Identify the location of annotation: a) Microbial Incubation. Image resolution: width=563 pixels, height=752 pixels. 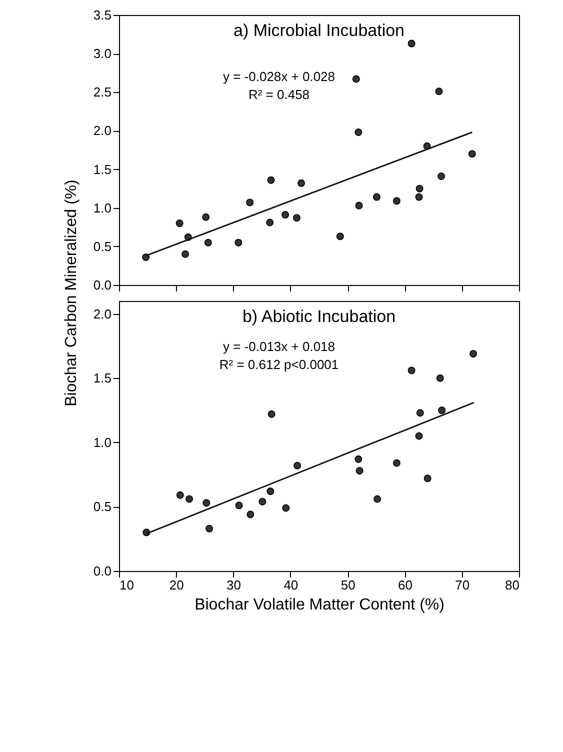
(319, 30).